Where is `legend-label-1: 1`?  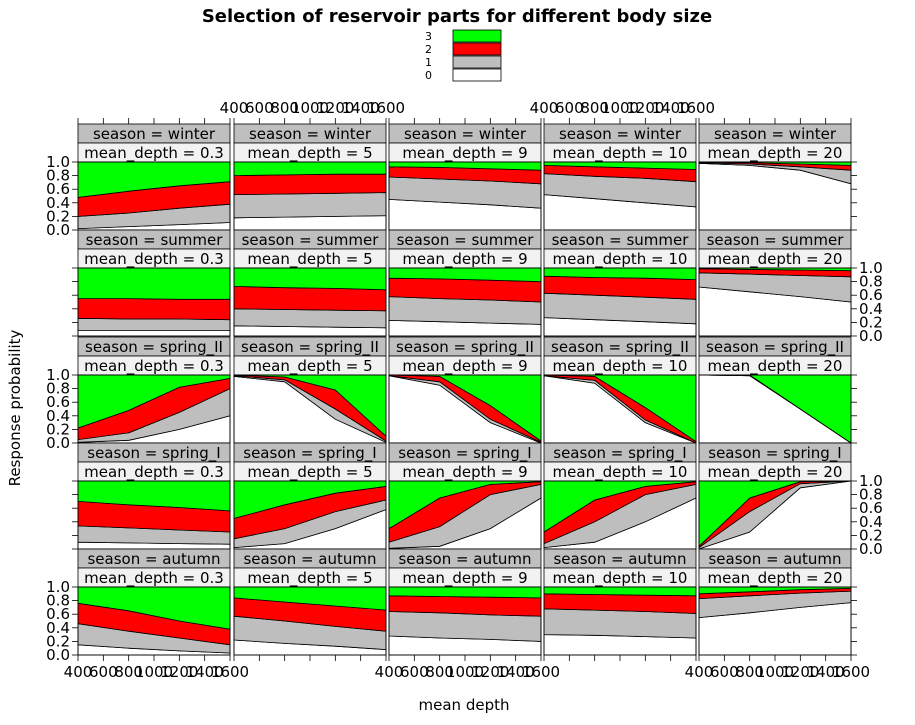
legend-label-1: 1 is located at coordinates (428, 62).